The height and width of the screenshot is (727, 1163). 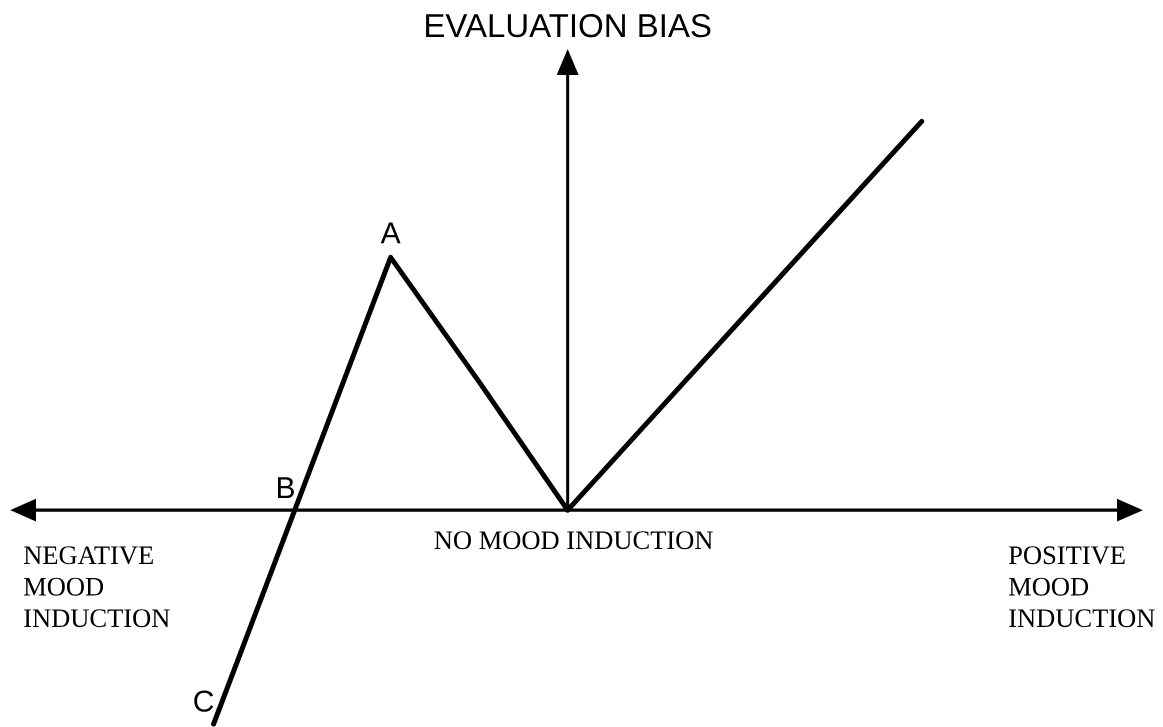 I want to click on text: POSITIVE MOOD INDUCTION, so click(x=1081, y=587).